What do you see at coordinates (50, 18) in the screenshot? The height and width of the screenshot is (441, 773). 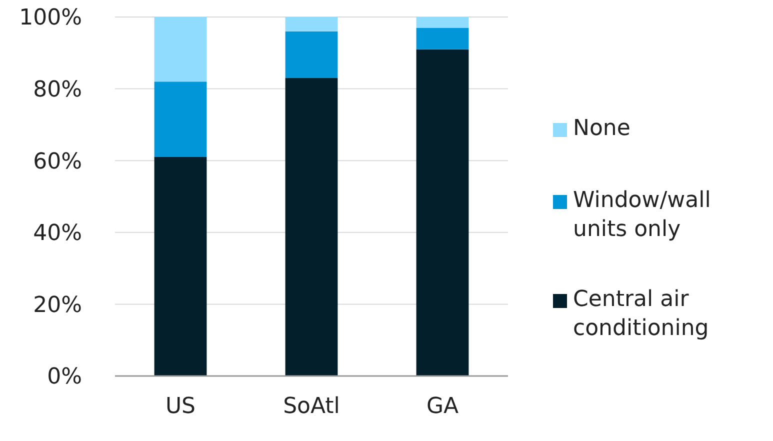 I see `y-tick-label: 100%` at bounding box center [50, 18].